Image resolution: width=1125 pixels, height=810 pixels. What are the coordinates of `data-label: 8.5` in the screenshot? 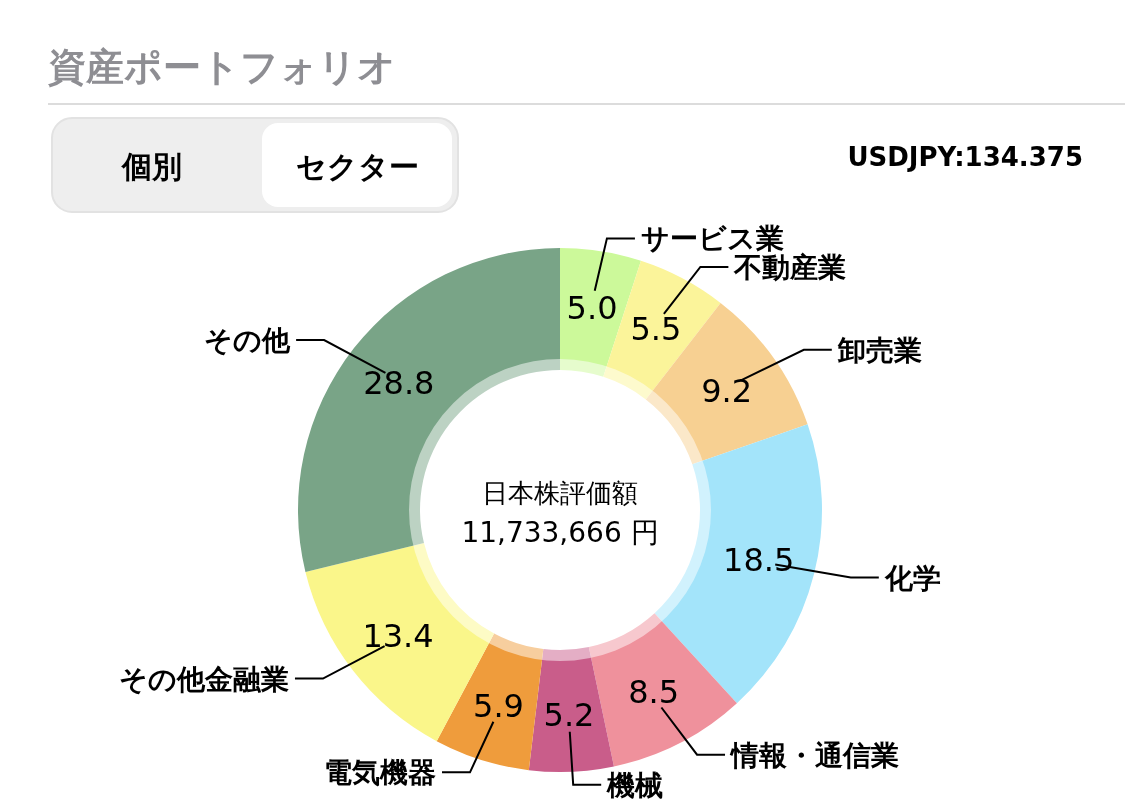 It's located at (654, 692).